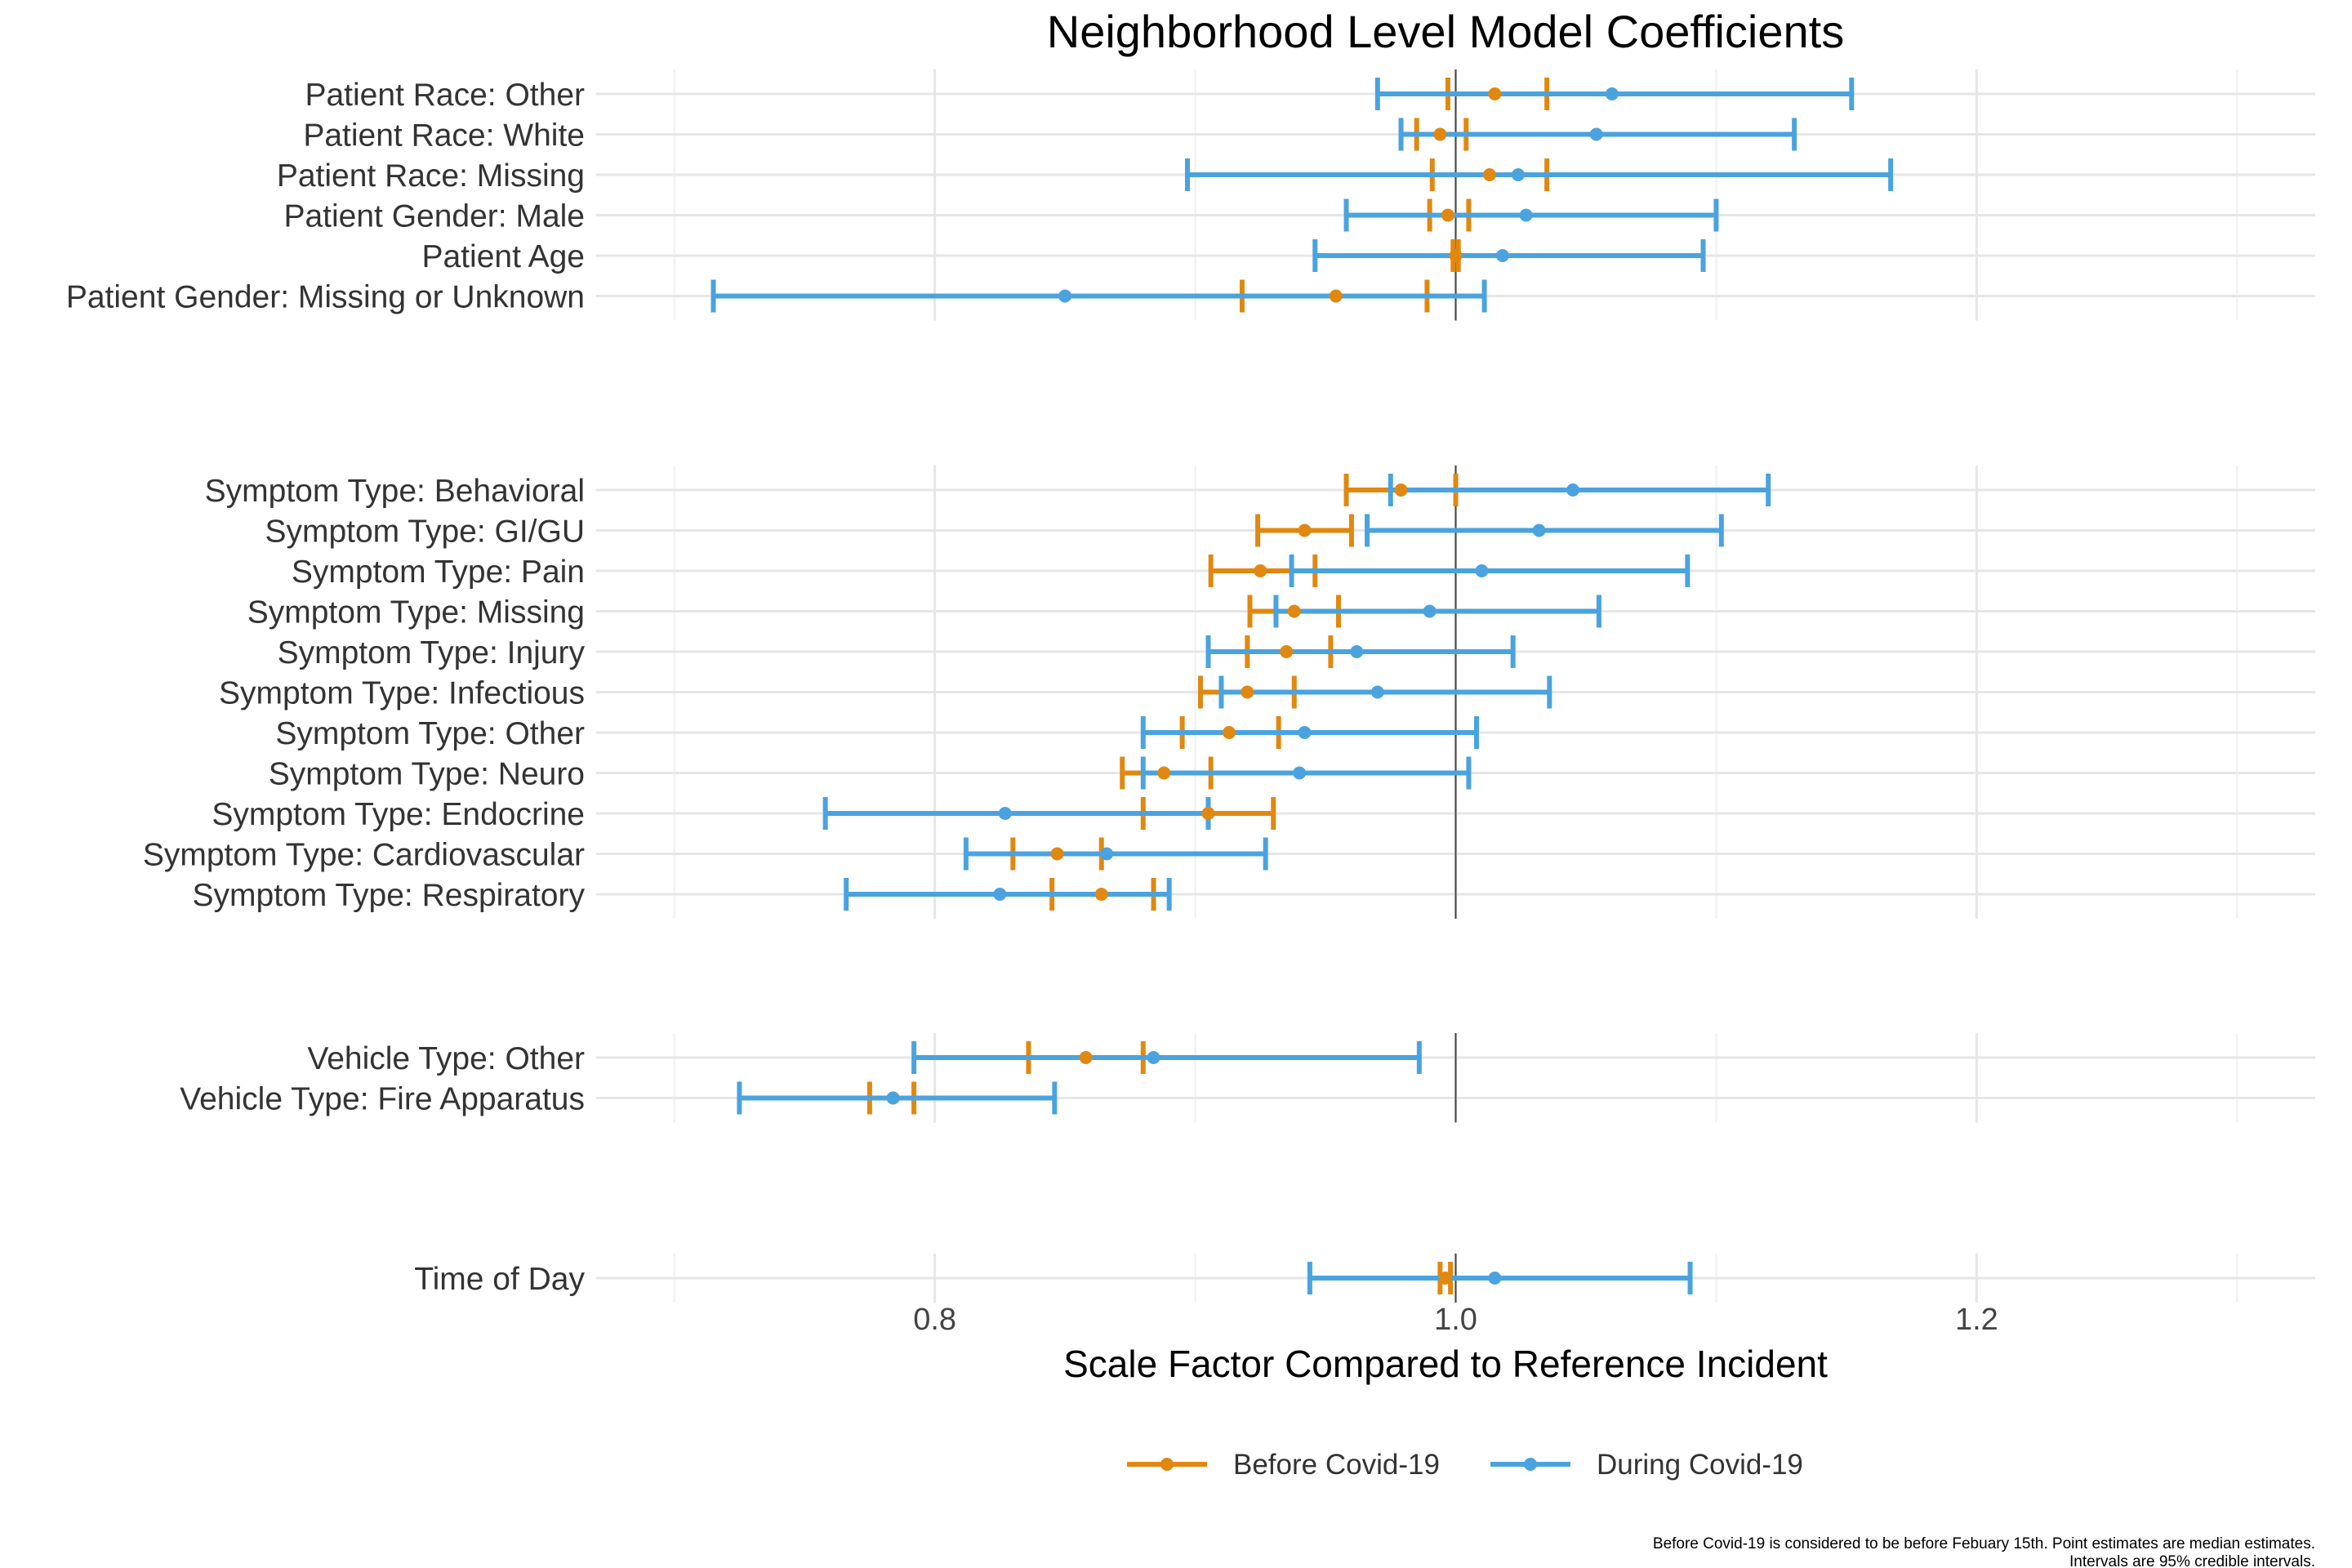 Image resolution: width=2352 pixels, height=1568 pixels. I want to click on x-tick-label: 1.0, so click(1455, 1320).